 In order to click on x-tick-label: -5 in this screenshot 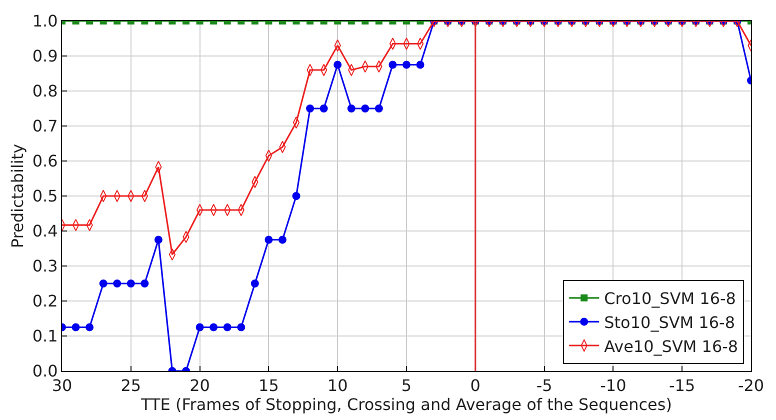, I will do `click(544, 386)`.